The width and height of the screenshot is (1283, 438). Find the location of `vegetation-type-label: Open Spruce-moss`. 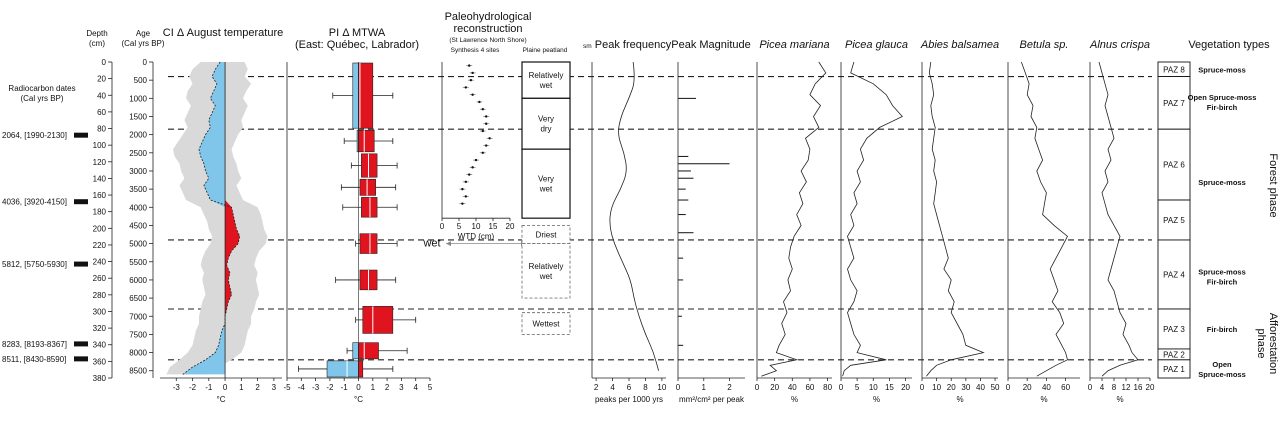

vegetation-type-label: Open Spruce-moss is located at coordinates (1222, 97).